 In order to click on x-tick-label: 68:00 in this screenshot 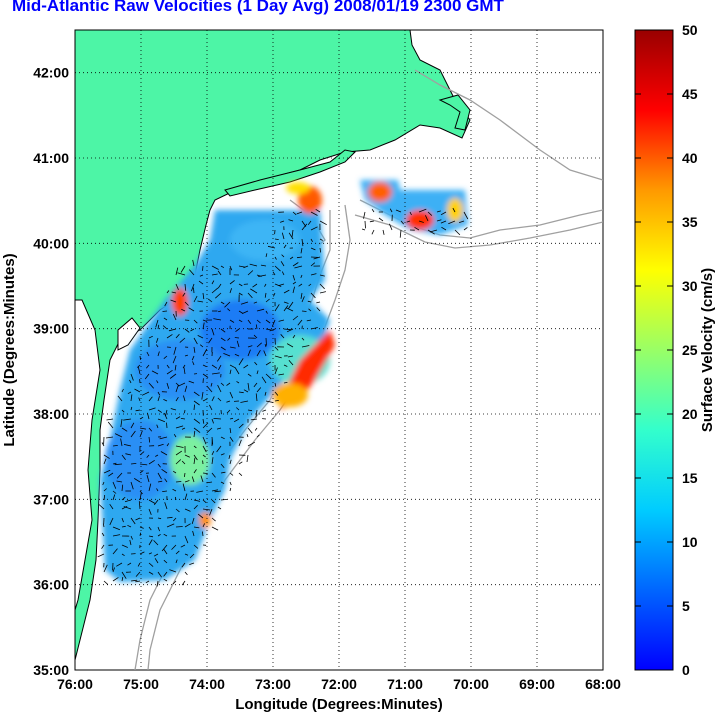, I will do `click(603, 684)`.